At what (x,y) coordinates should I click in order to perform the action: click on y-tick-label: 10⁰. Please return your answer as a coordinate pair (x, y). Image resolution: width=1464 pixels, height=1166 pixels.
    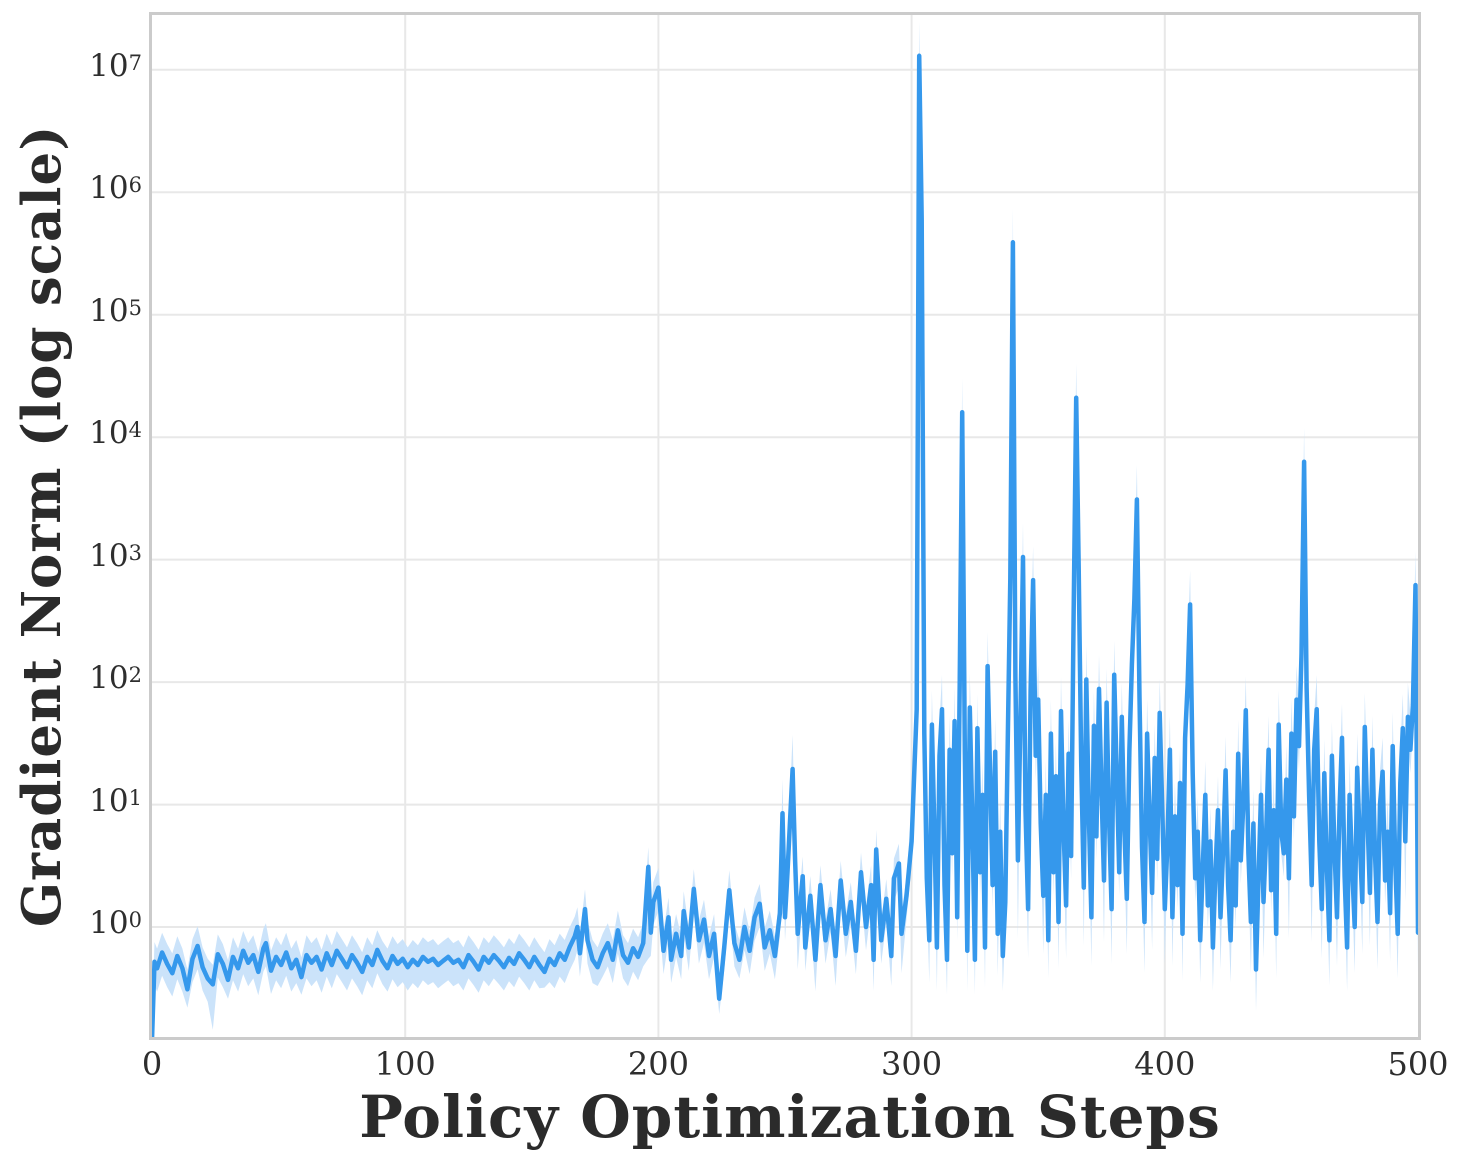
    Looking at the image, I should click on (115, 923).